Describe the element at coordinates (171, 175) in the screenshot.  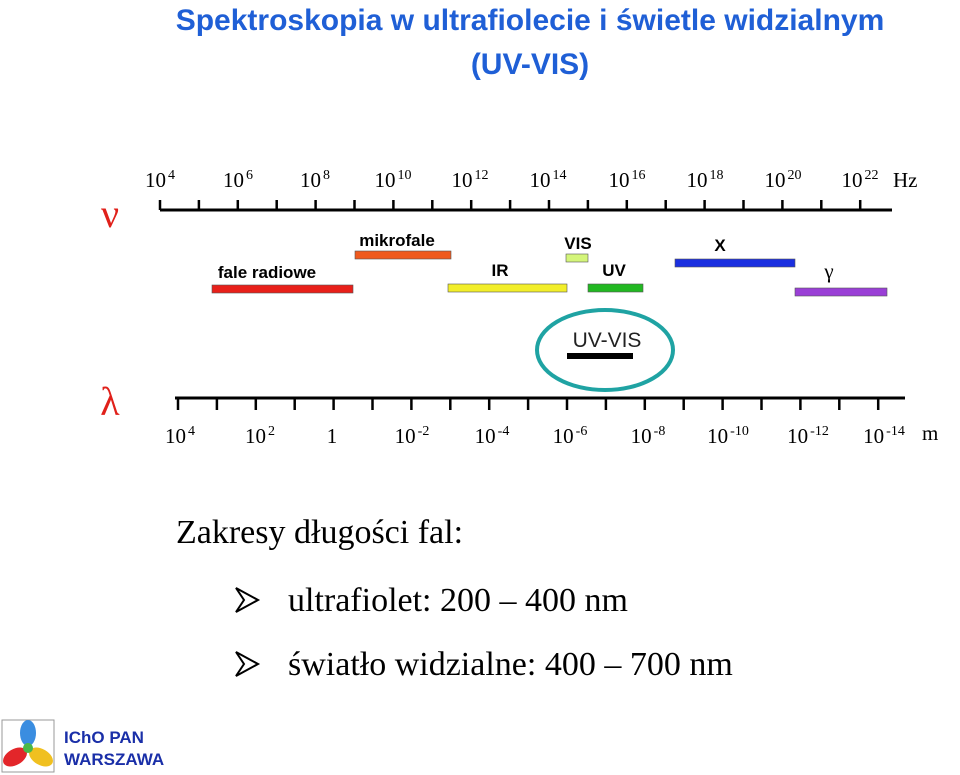
I see `frequency-label-exponent: 4` at that location.